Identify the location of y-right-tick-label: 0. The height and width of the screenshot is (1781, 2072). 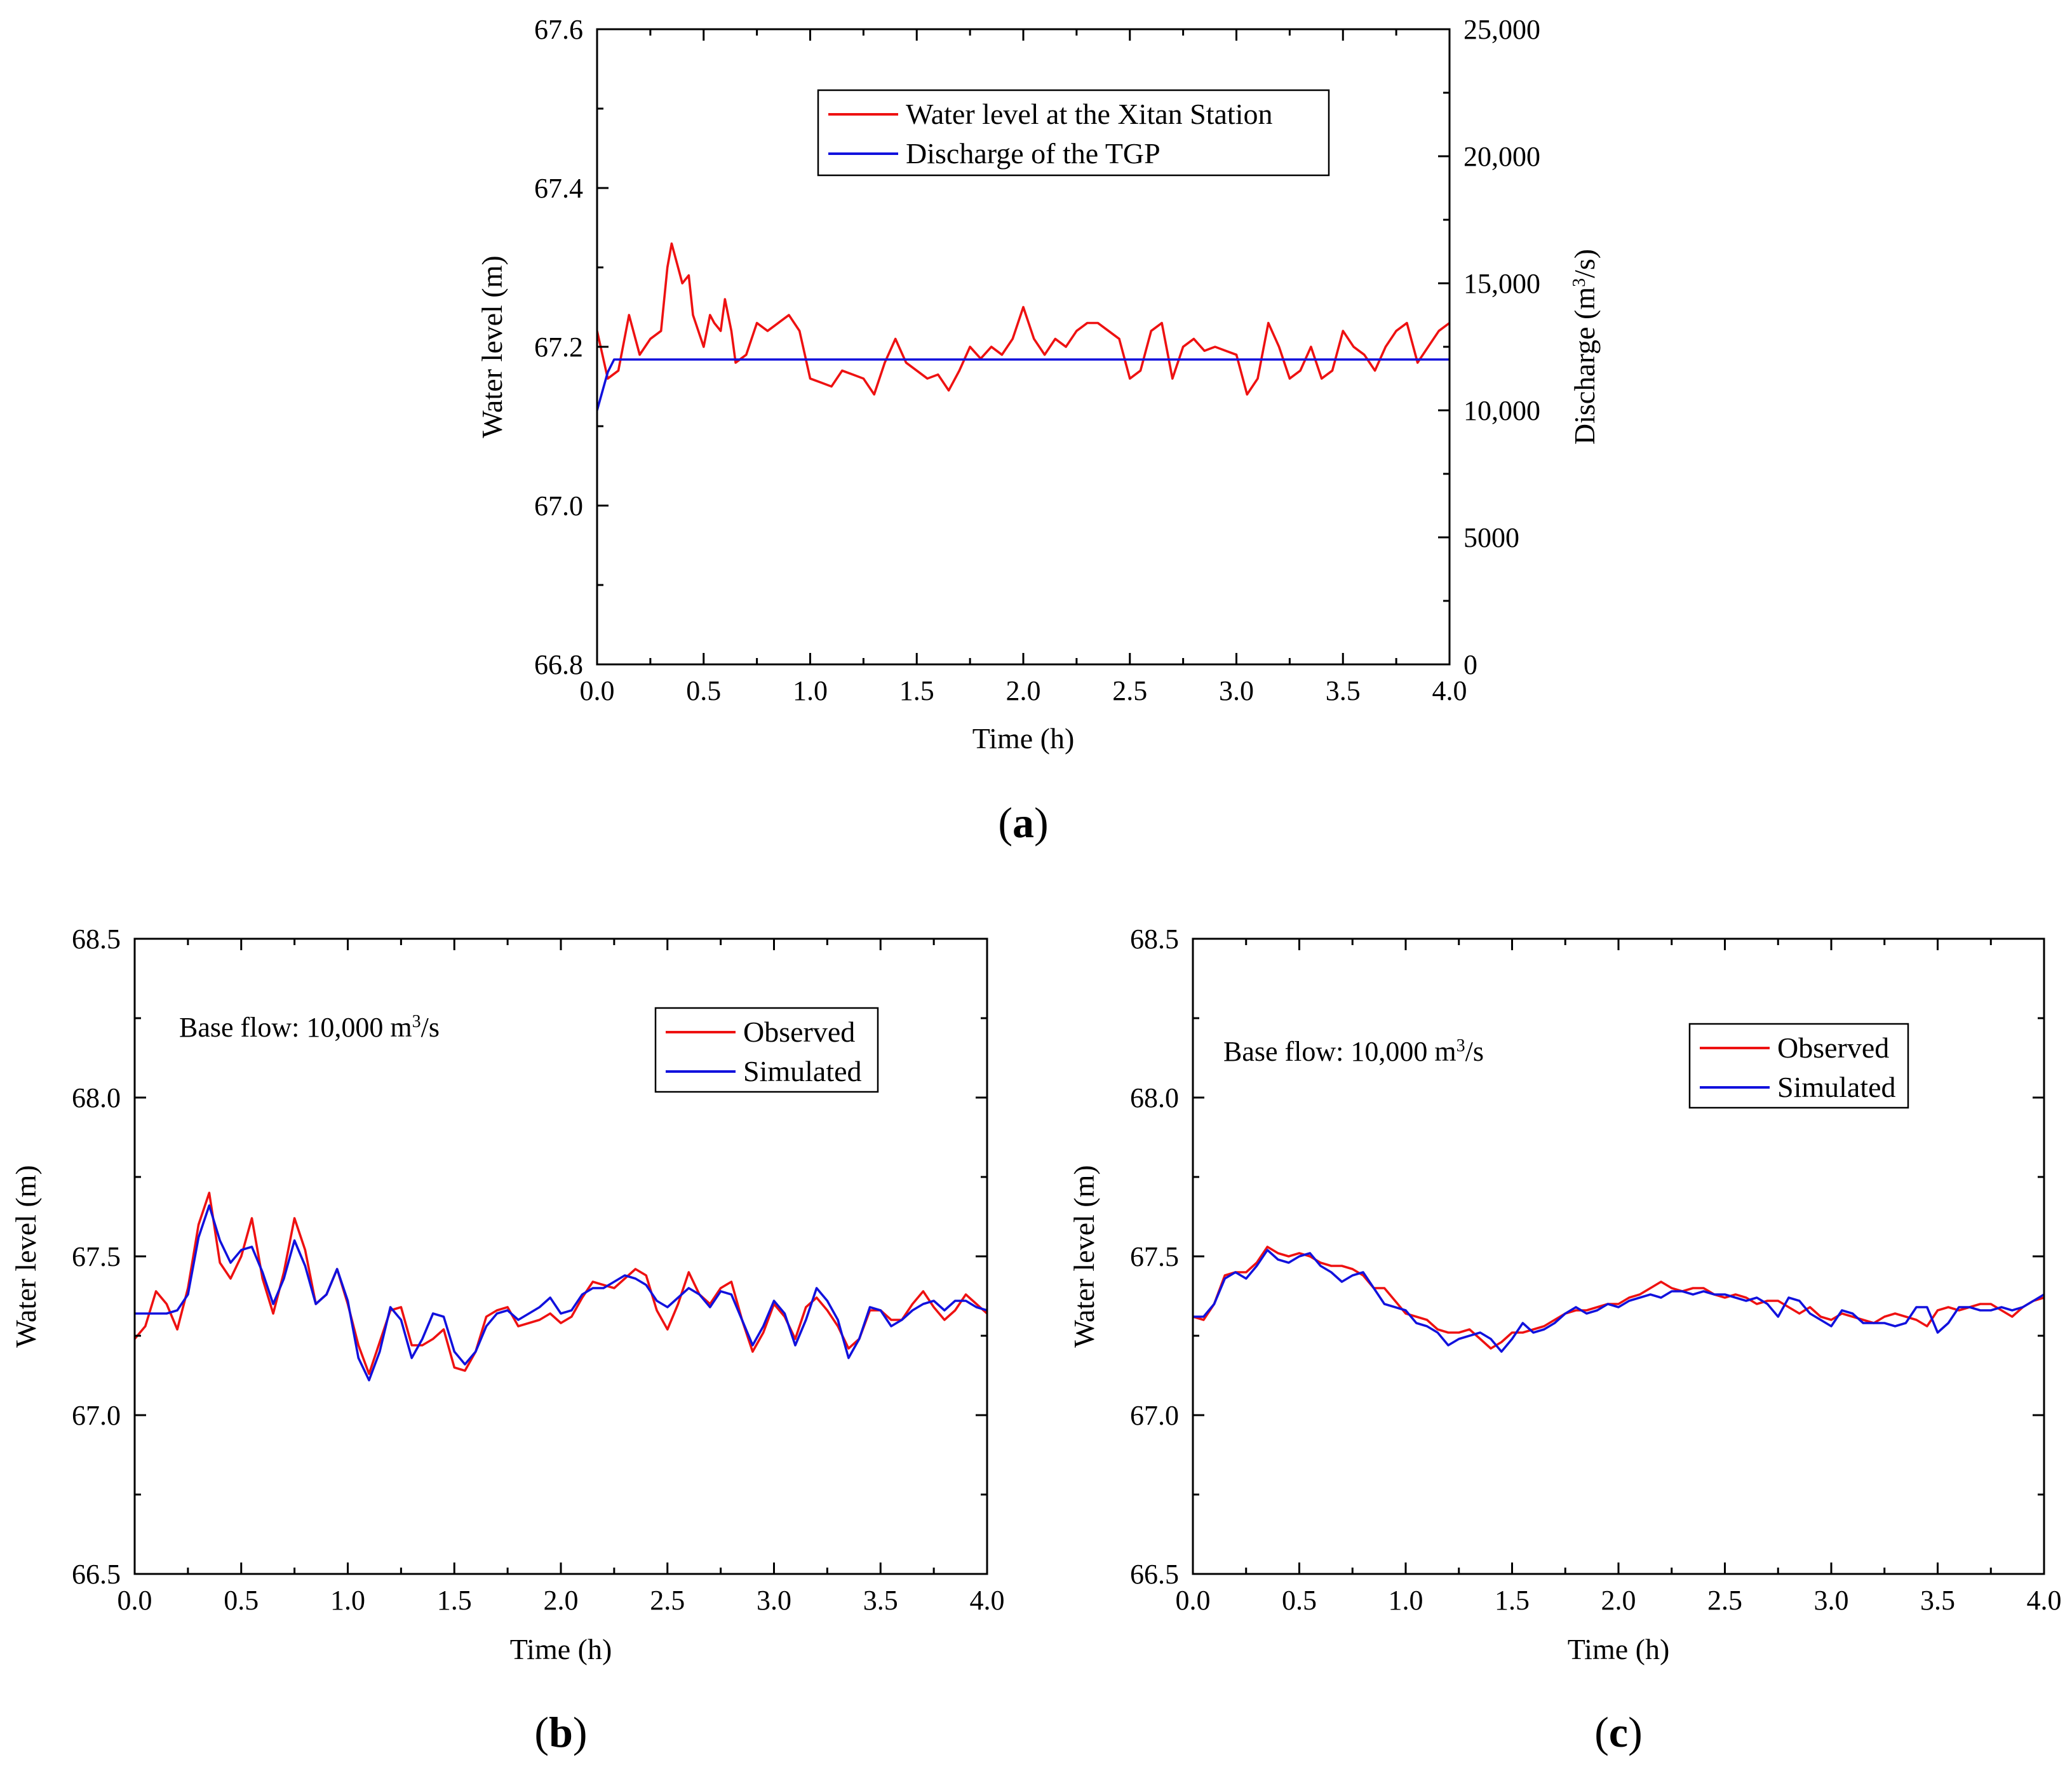
(1470, 664).